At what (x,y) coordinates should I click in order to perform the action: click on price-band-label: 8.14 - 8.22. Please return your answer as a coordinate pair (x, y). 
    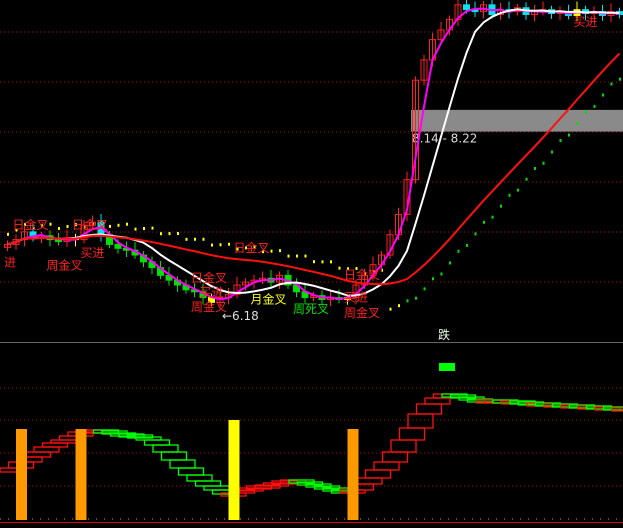
    Looking at the image, I should click on (444, 139).